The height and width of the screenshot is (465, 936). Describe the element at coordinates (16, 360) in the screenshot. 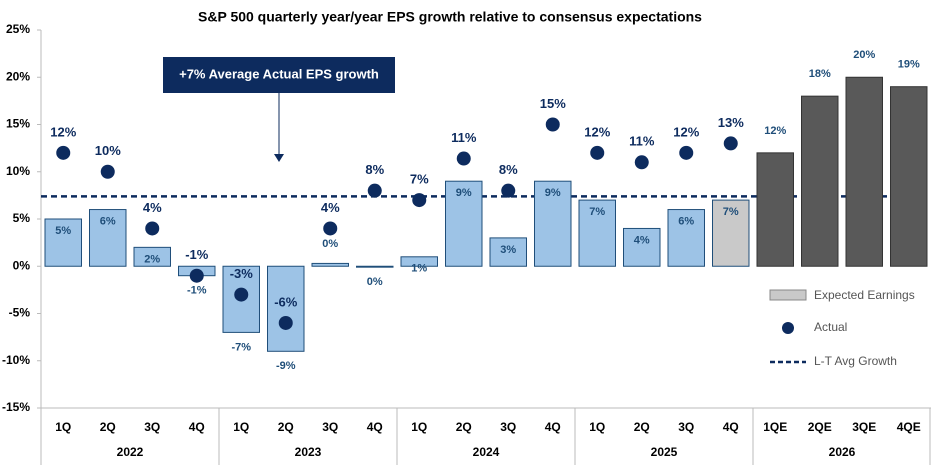

I see `y-tick-label: -10%` at that location.